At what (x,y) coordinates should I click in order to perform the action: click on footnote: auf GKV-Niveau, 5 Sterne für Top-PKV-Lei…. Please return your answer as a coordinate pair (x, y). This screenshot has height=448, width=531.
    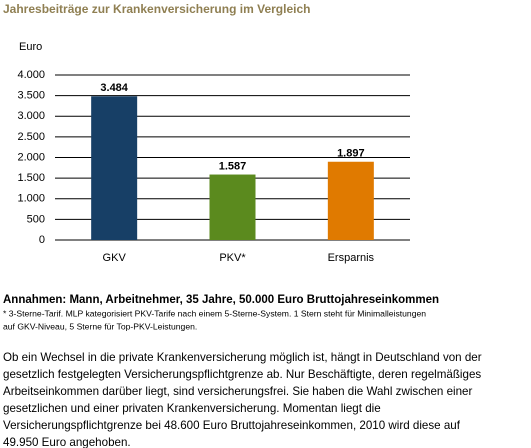
    Looking at the image, I should click on (100, 326).